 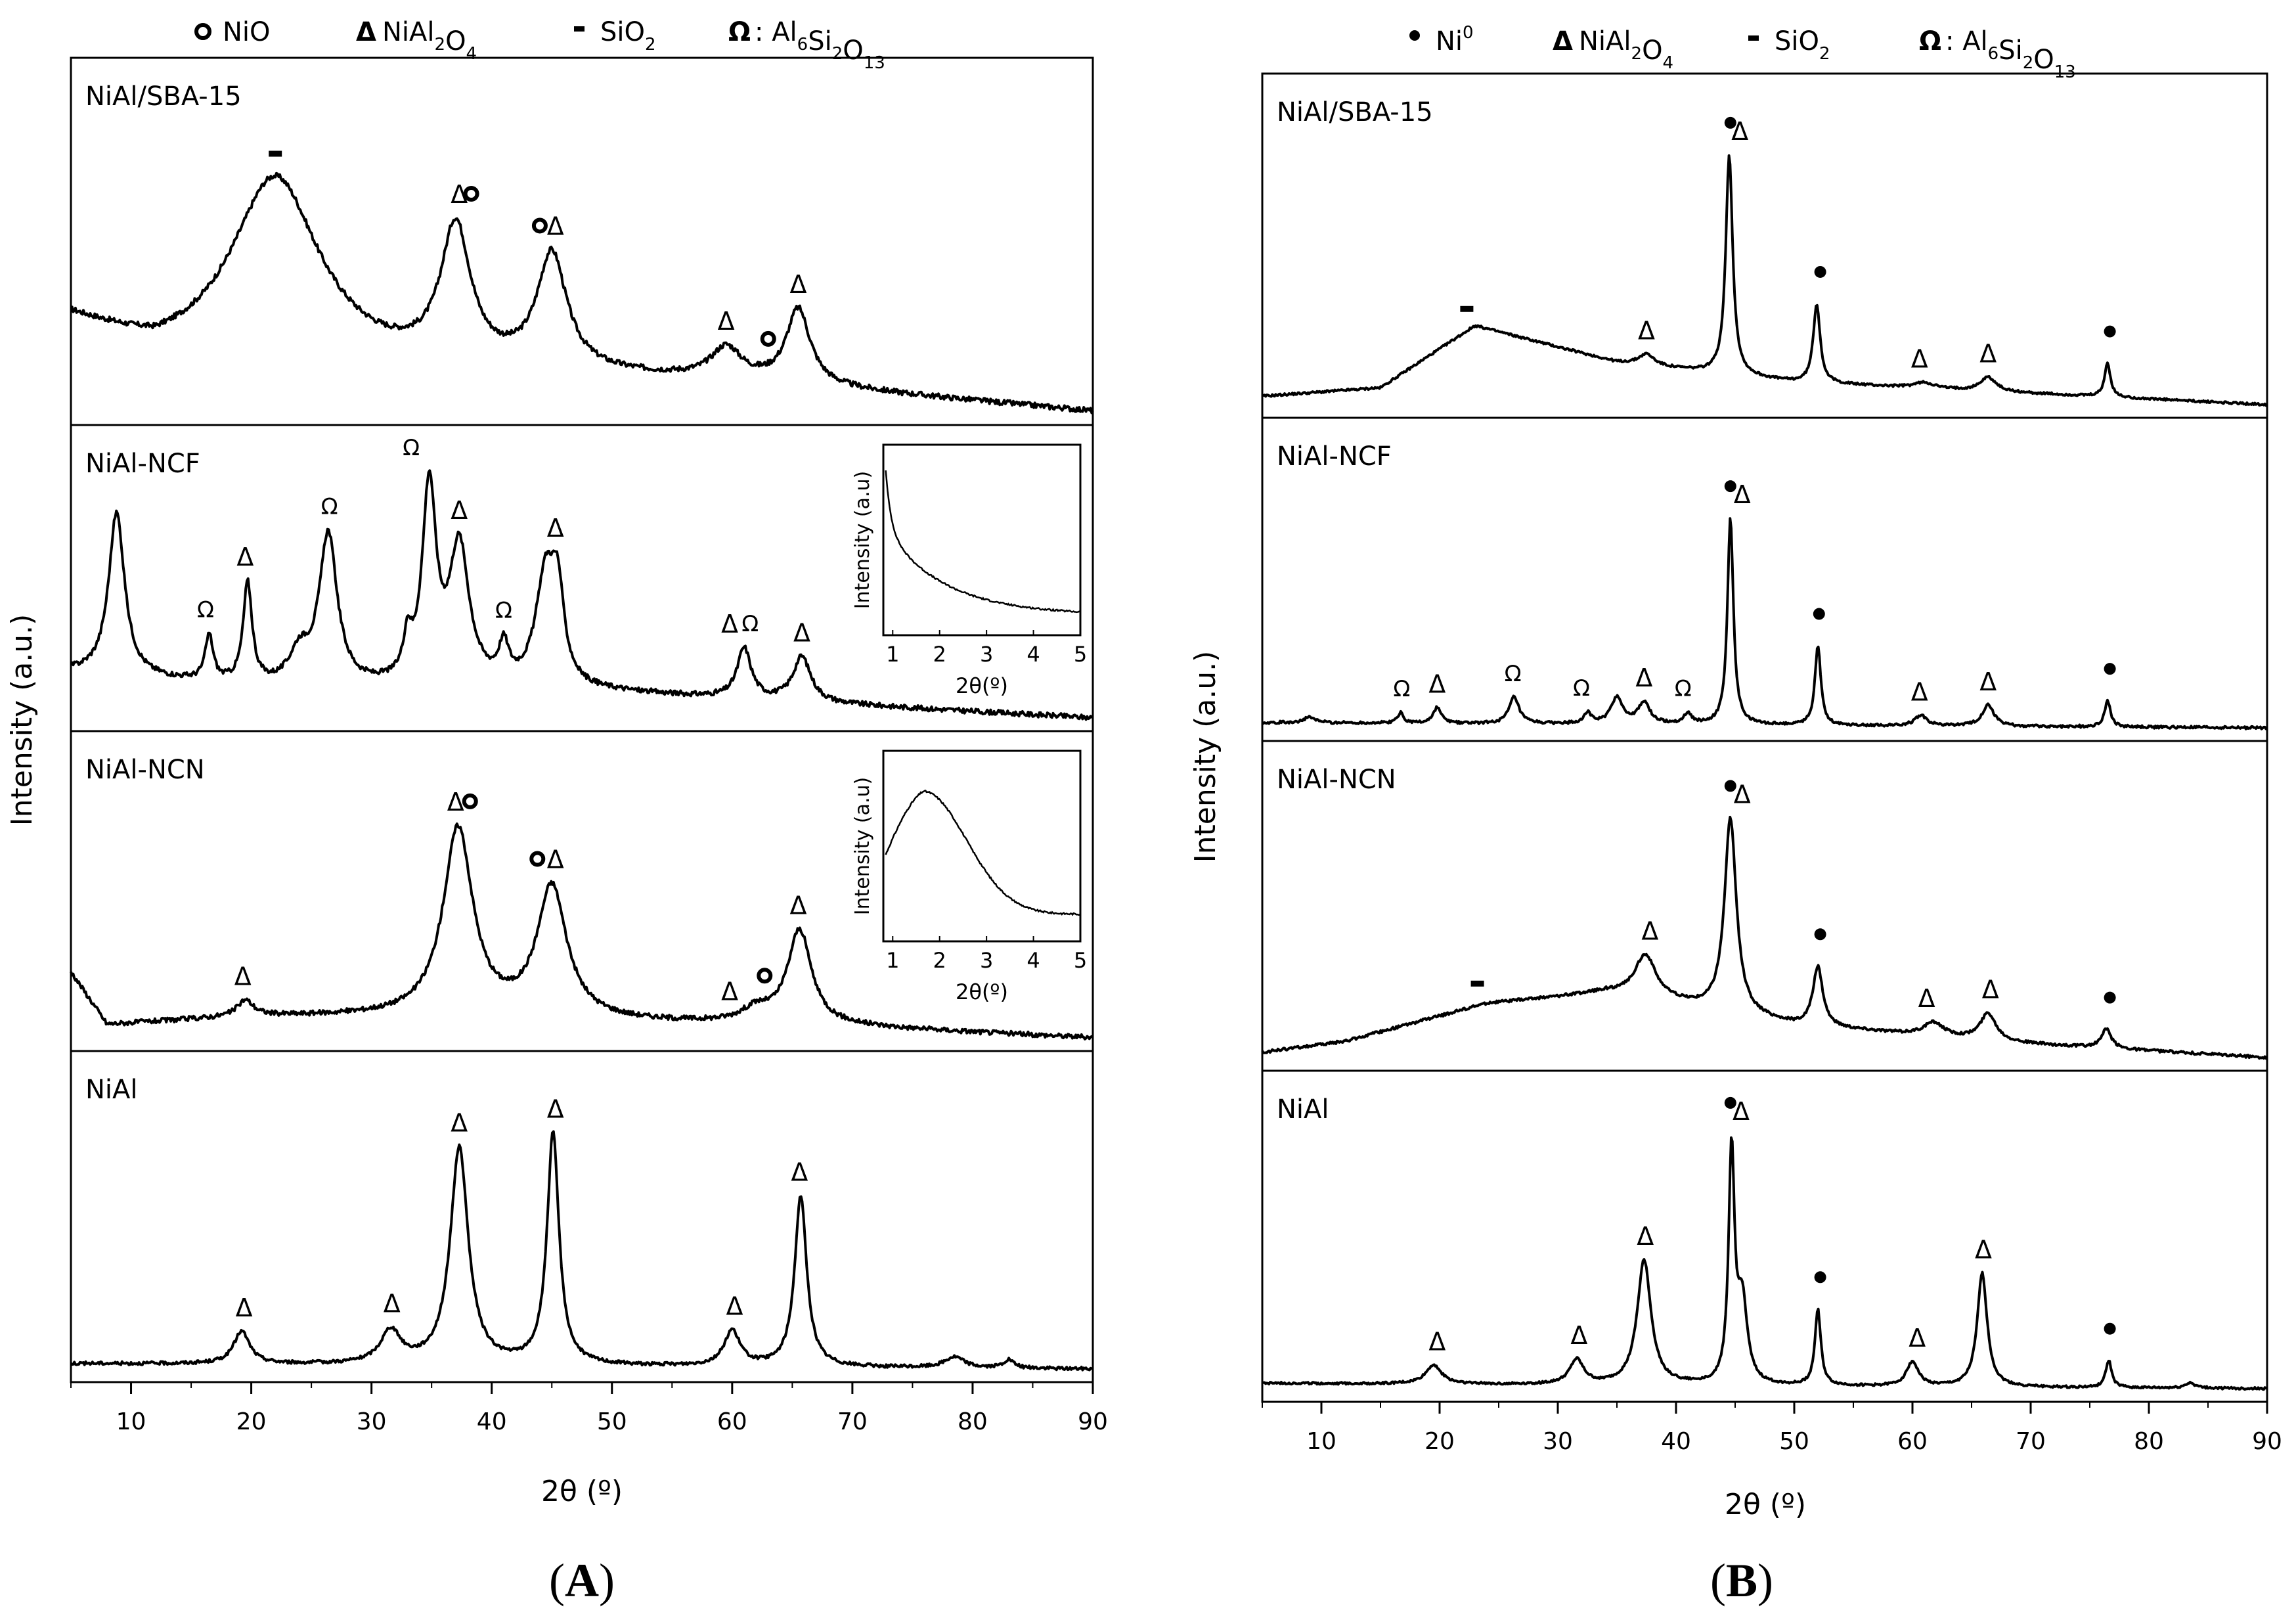 What do you see at coordinates (862, 846) in the screenshot?
I see `inset-y-axis-label: Intensity (a.u)` at bounding box center [862, 846].